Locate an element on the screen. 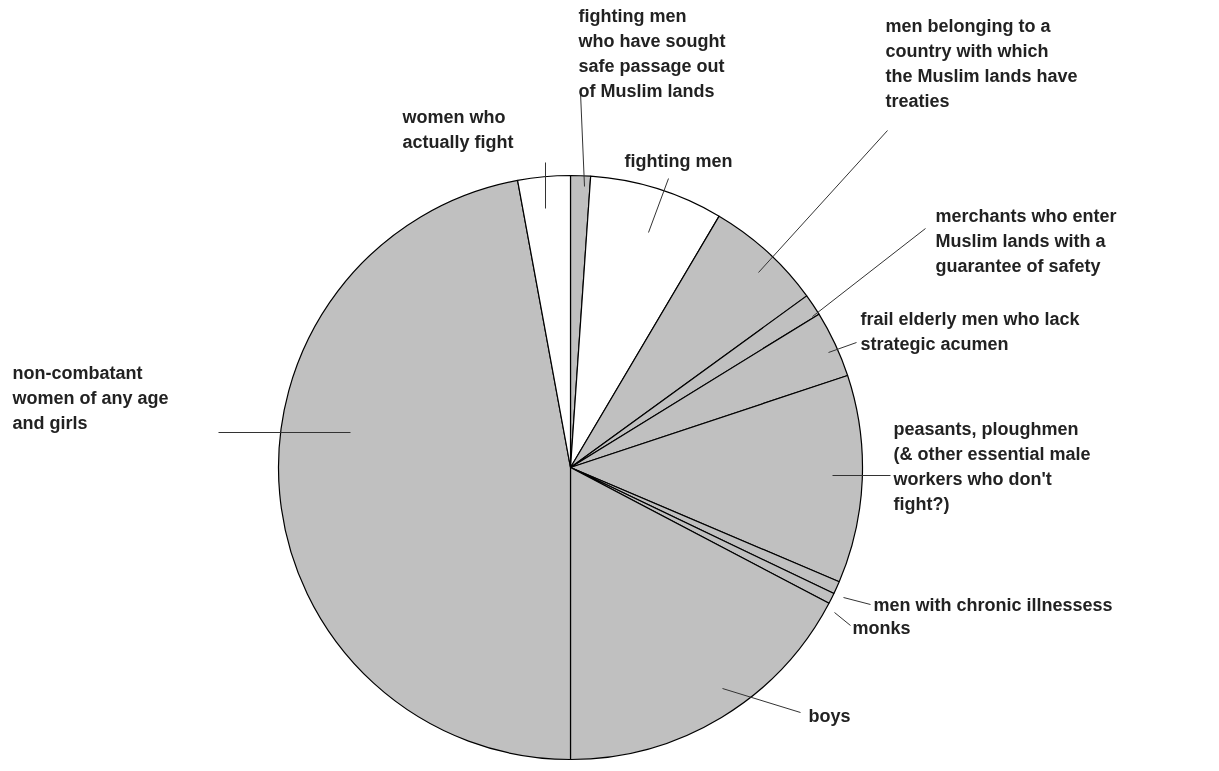 The image size is (1219, 771). slice-label: non-combatant women of any age and girls is located at coordinates (90, 397).